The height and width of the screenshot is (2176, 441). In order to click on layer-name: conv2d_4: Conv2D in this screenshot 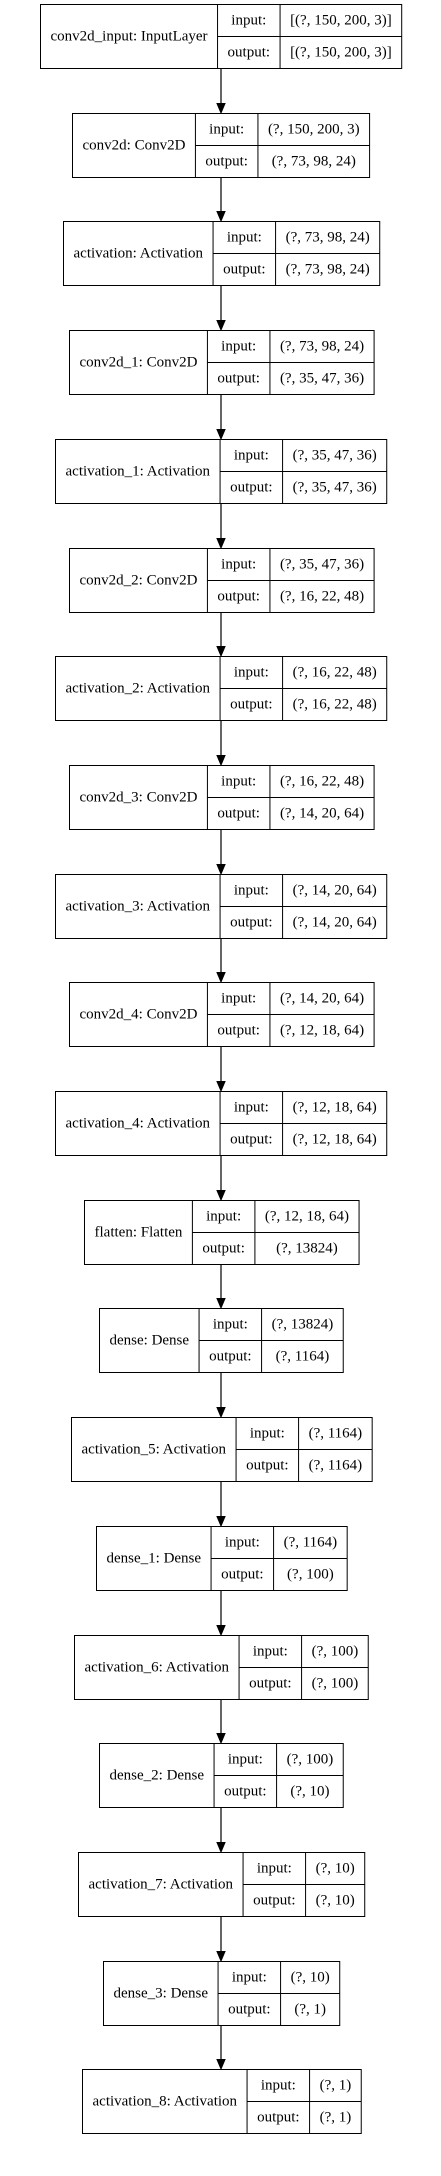, I will do `click(139, 1015)`.